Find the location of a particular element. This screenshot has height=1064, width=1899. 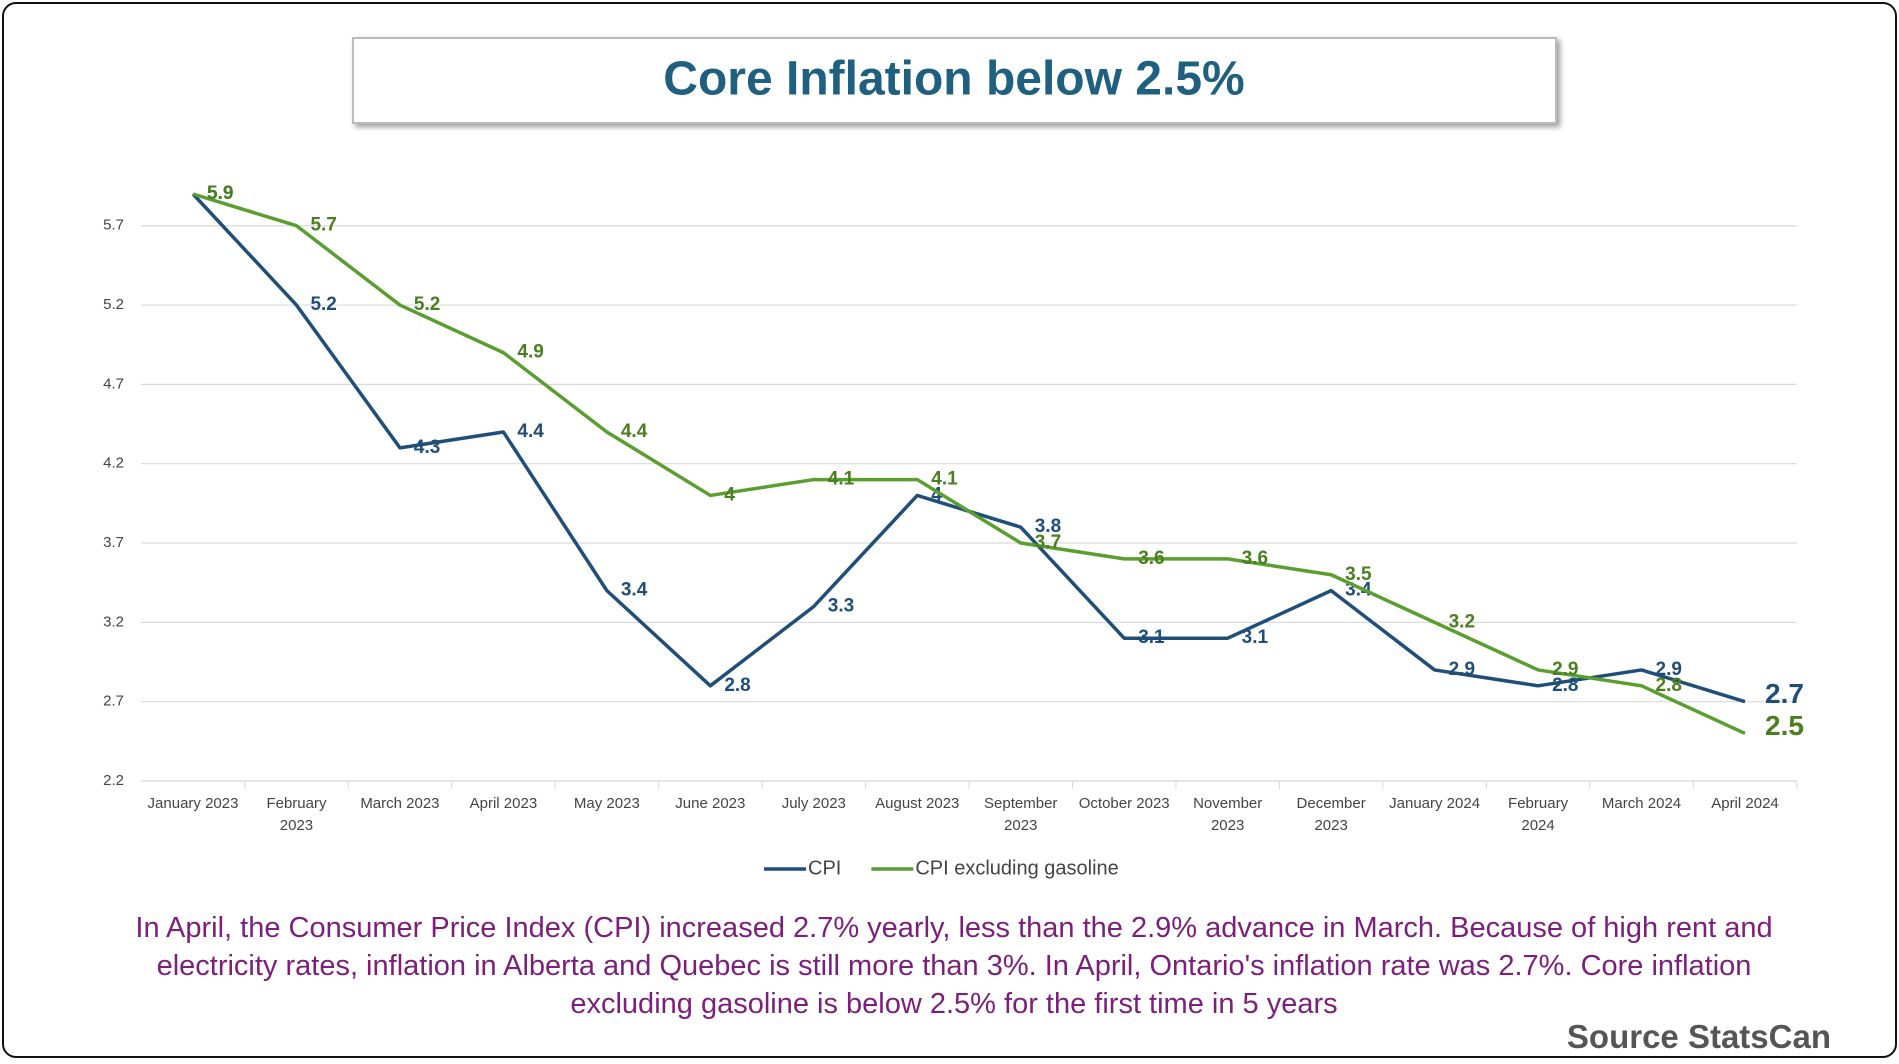

y-tick-label: 2.2 is located at coordinates (113, 780).